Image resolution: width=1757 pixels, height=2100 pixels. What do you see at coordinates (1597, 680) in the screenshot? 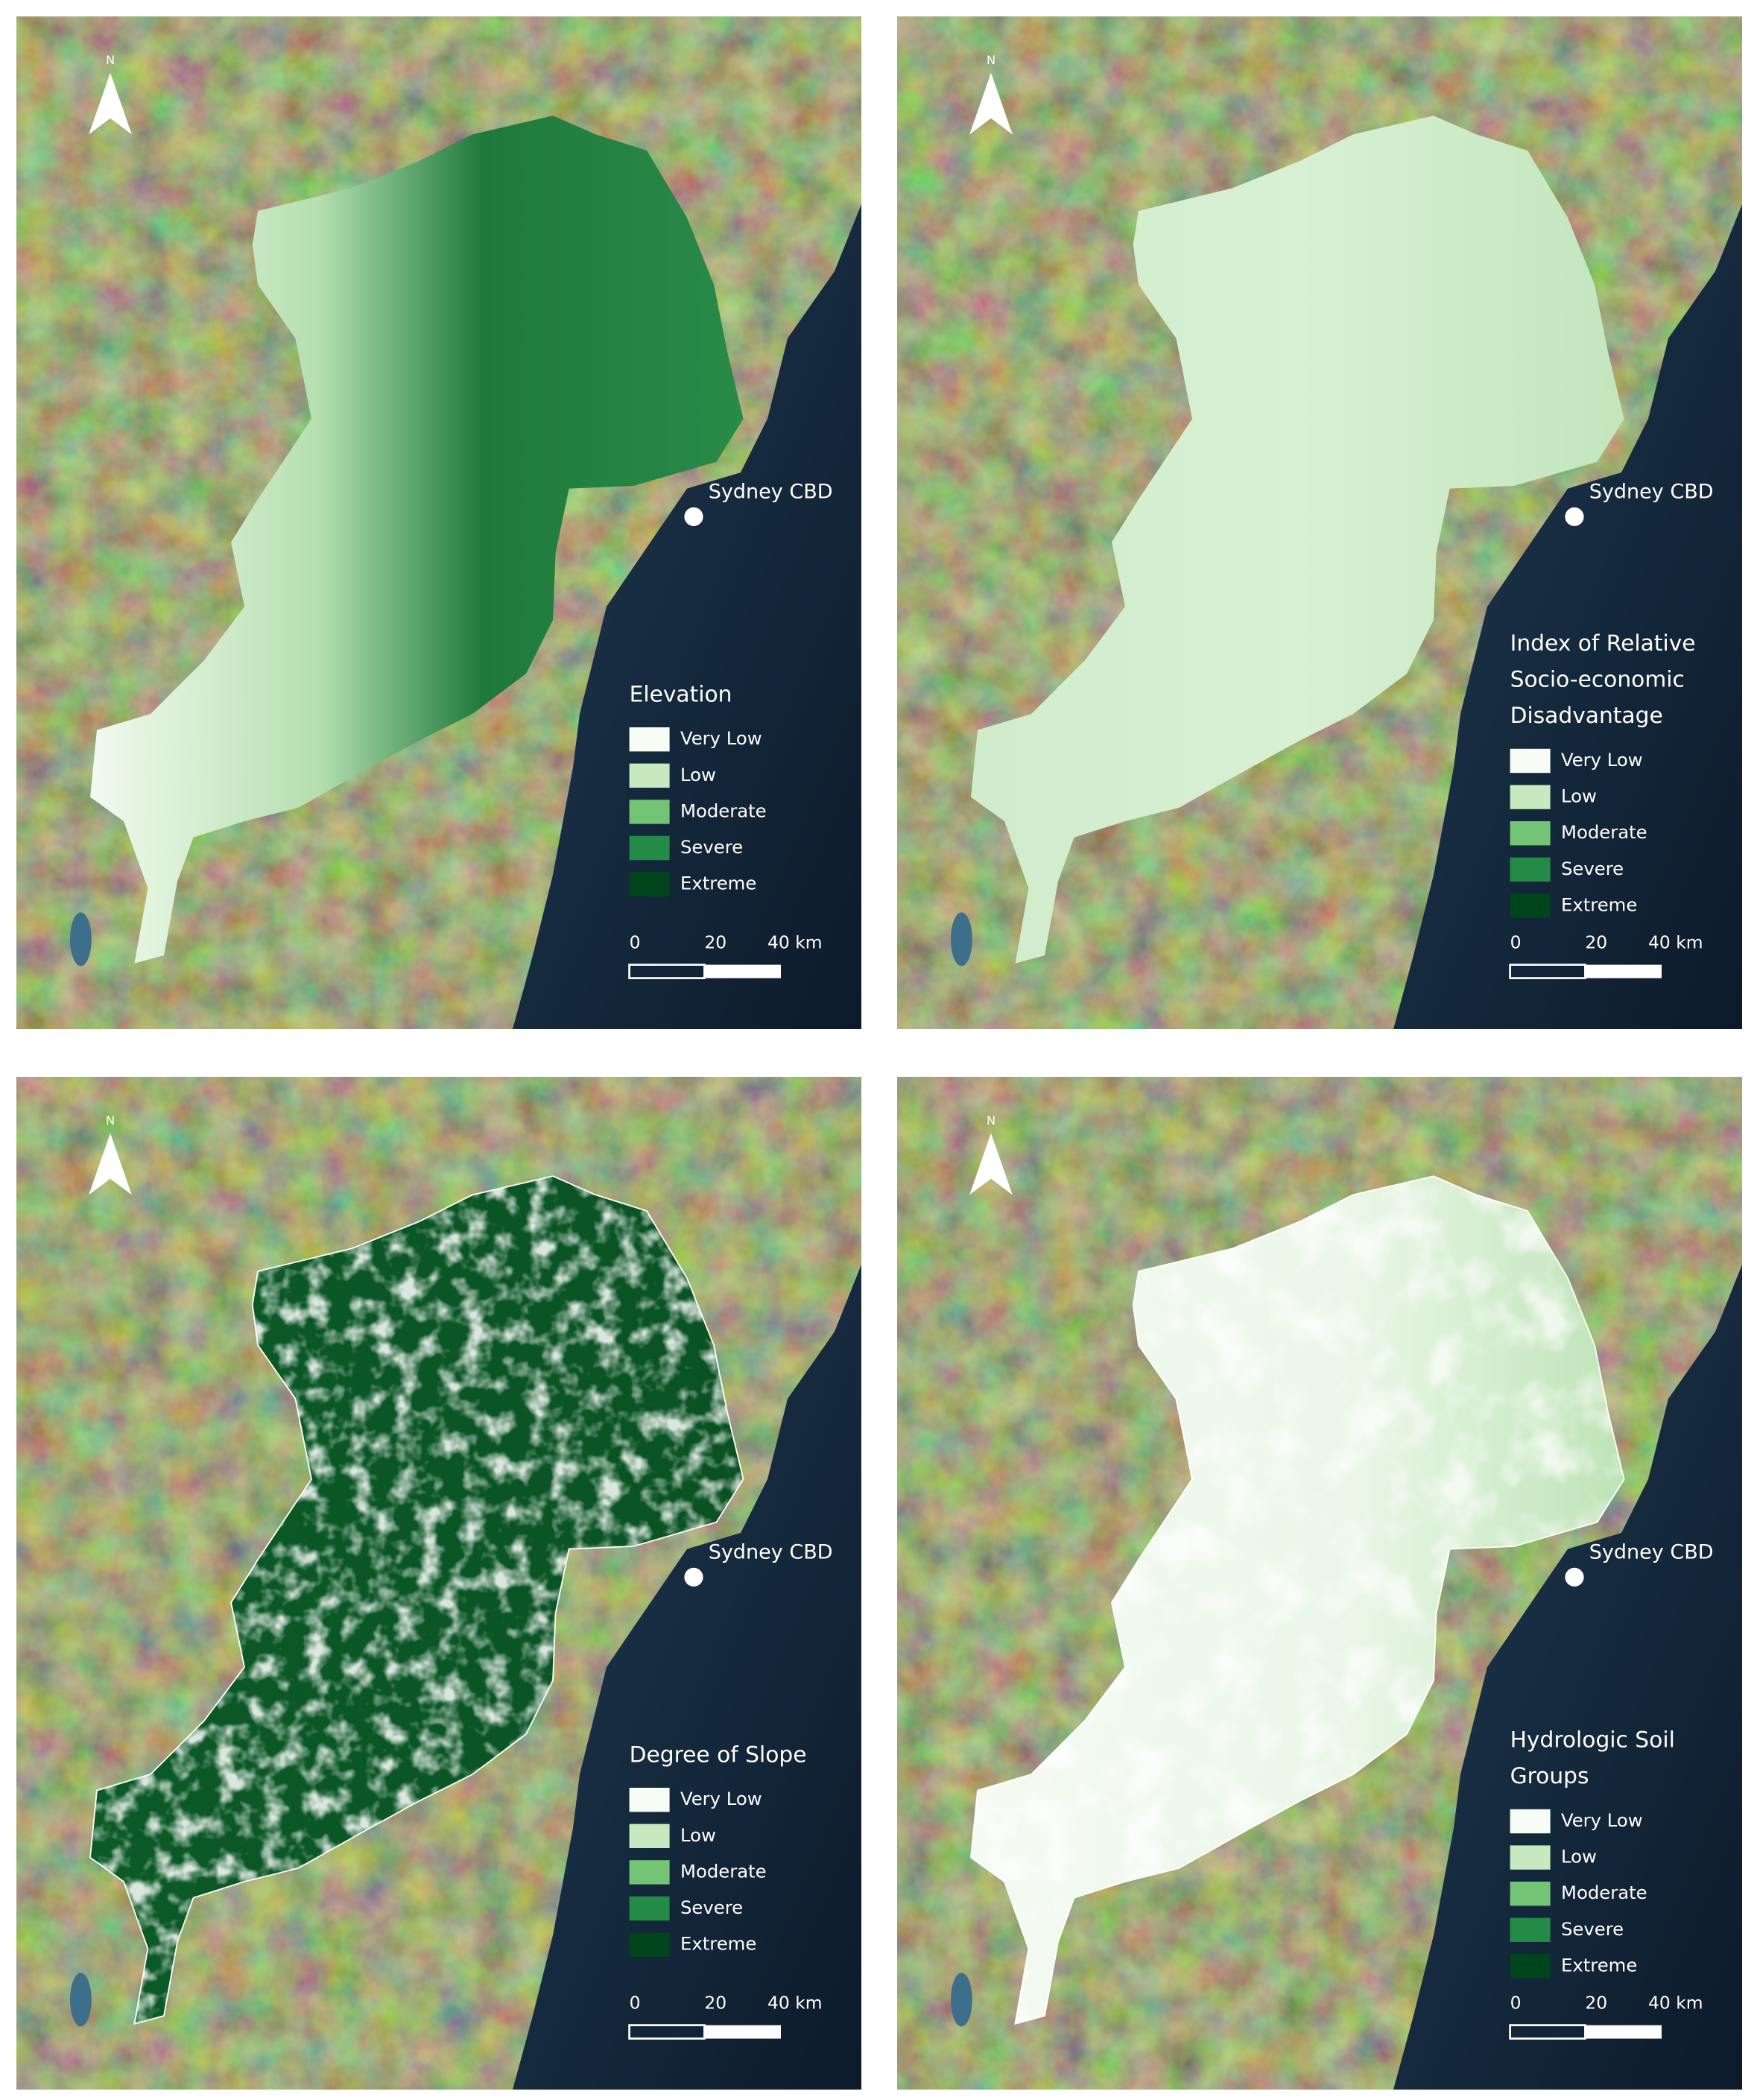
I see `legend-title: Socio-economic` at bounding box center [1597, 680].